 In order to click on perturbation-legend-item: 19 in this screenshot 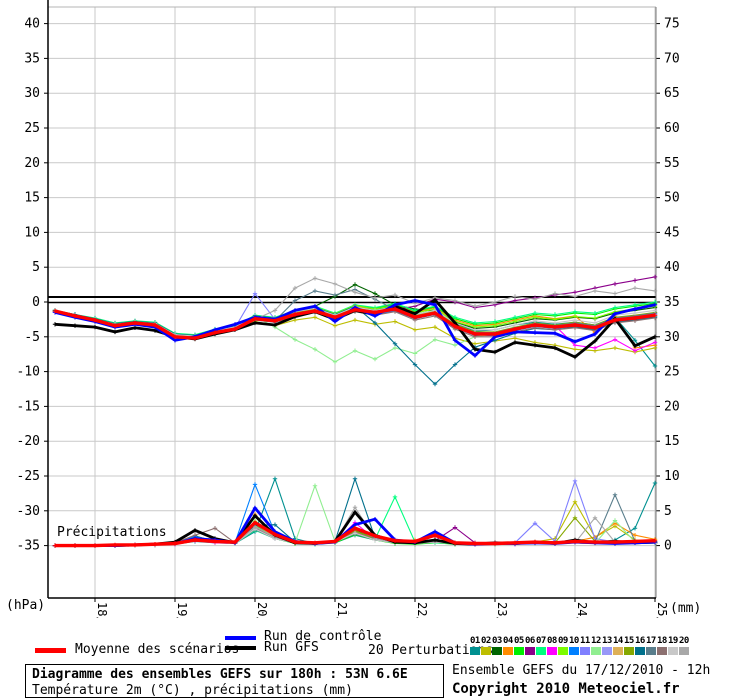, I will do `click(673, 645)`.